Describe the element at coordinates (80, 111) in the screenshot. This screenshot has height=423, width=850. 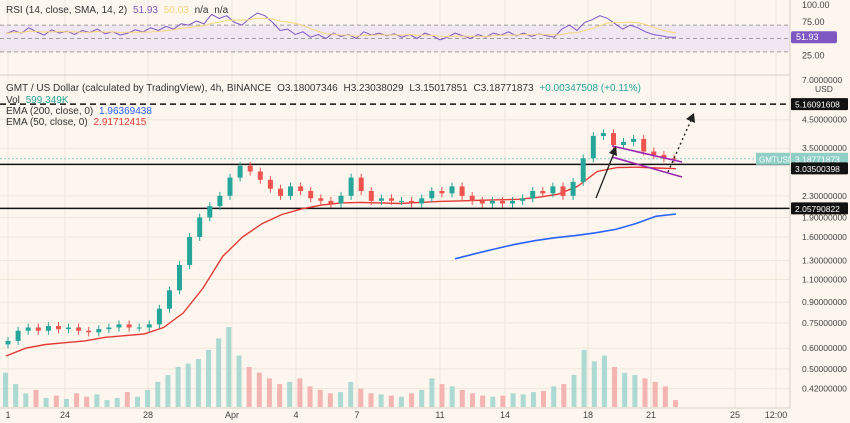
I see `ema200-legend: EMA (200, close, 0) 1.96369438` at that location.